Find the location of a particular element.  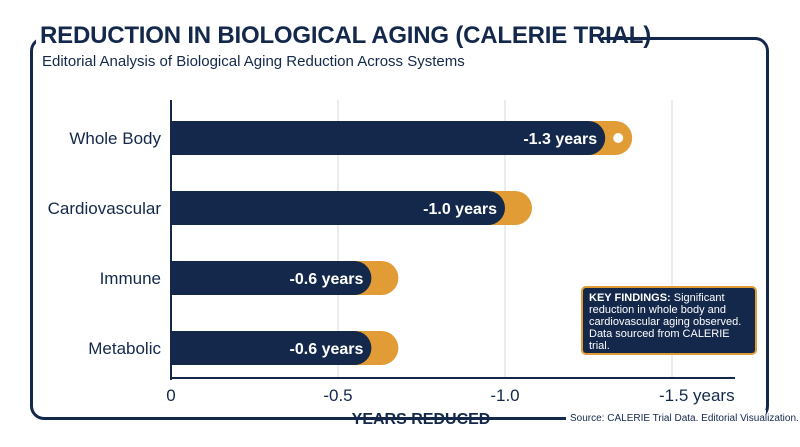

category-label: Whole Body is located at coordinates (115, 138).